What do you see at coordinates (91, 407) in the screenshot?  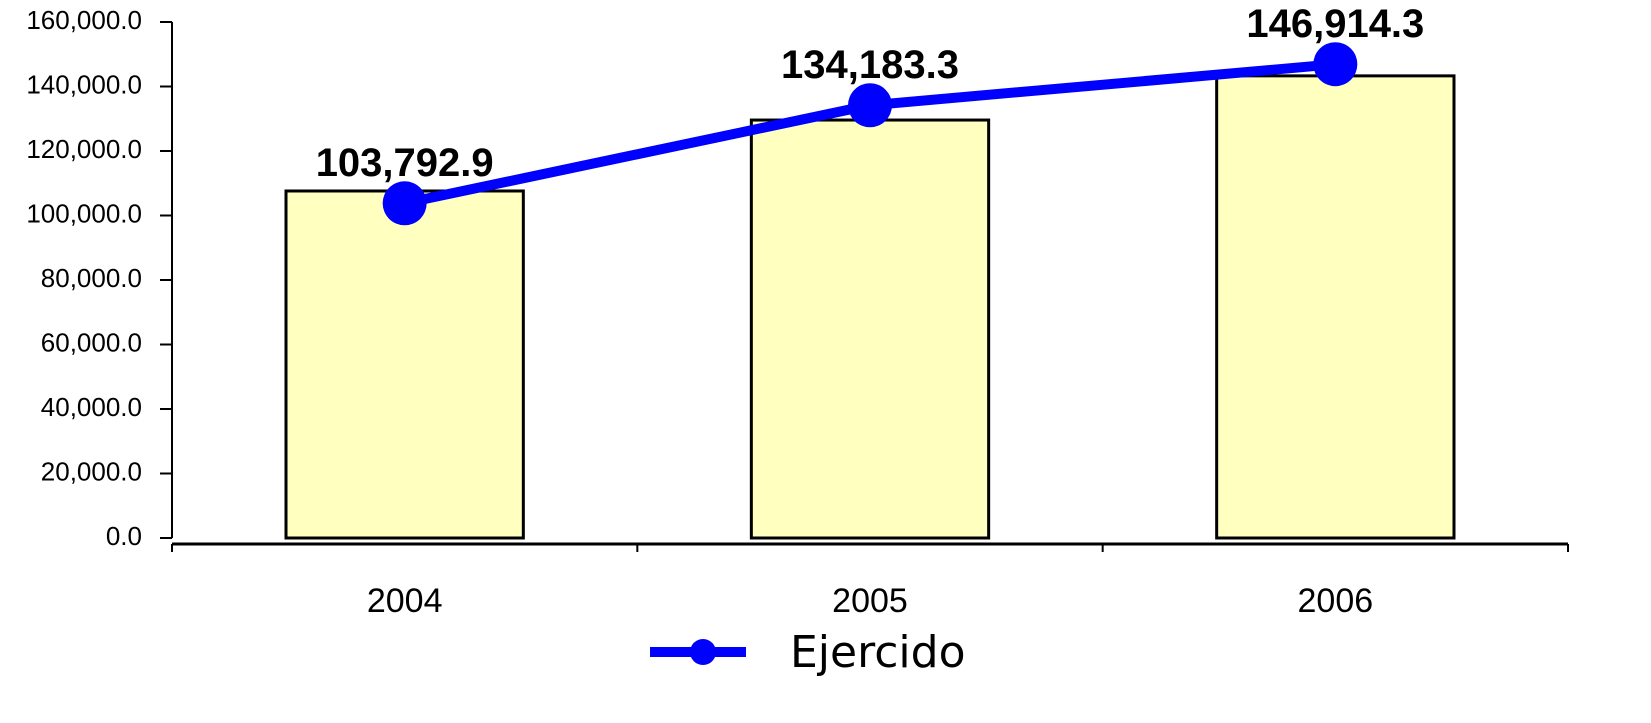 I see `y-tick-label: 40,000.0` at bounding box center [91, 407].